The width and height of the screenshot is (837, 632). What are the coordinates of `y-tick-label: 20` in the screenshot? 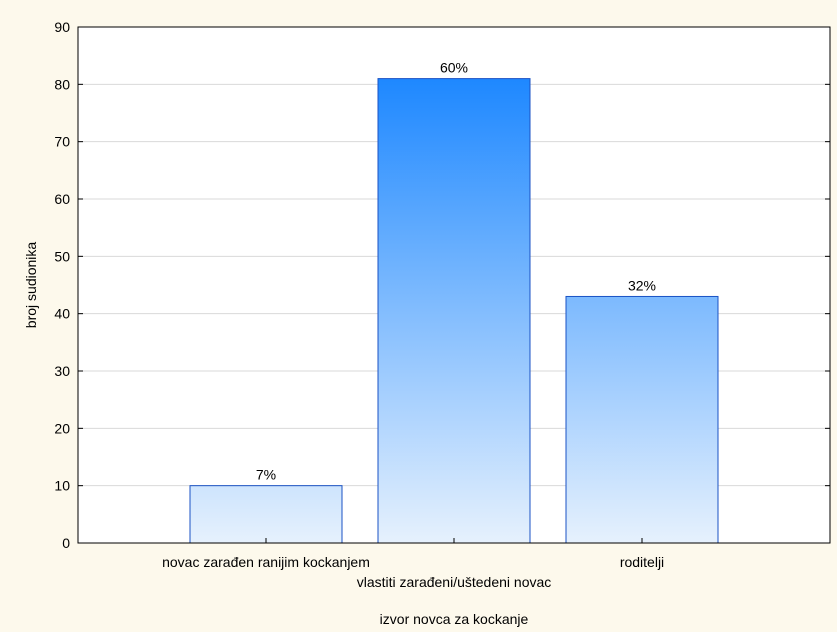 It's located at (62, 428).